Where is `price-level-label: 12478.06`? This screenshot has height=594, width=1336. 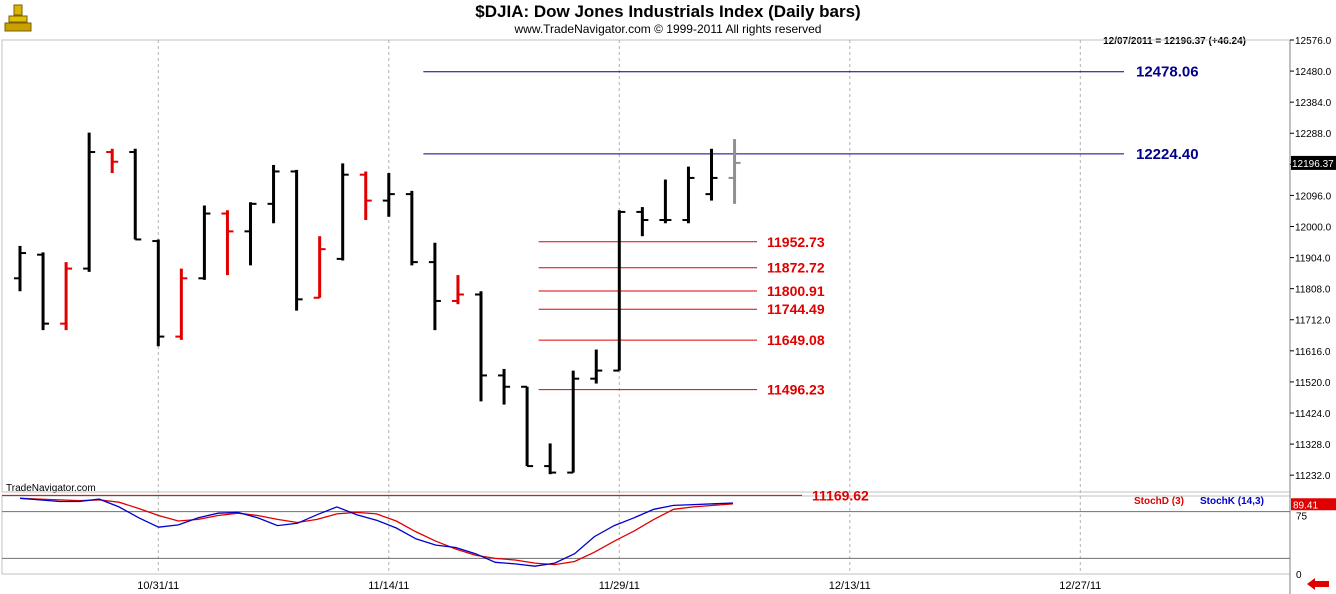
price-level-label: 12478.06 is located at coordinates (1167, 72).